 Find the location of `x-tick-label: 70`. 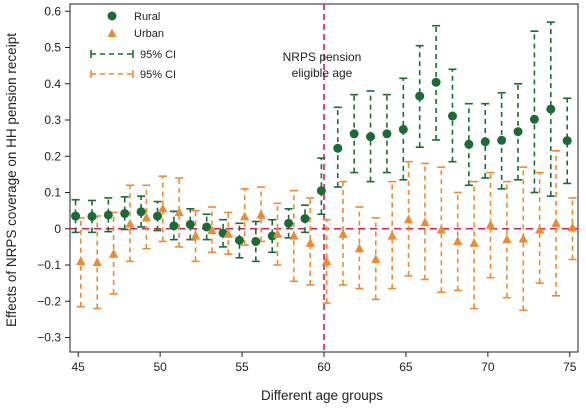

x-tick-label: 70 is located at coordinates (488, 367).